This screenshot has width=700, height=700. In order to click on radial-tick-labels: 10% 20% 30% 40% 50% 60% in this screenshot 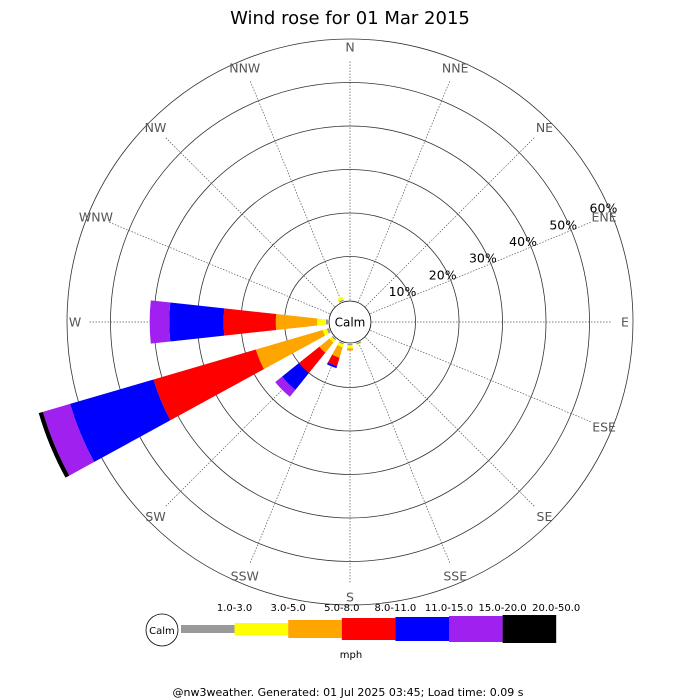, I will do `click(503, 250)`.